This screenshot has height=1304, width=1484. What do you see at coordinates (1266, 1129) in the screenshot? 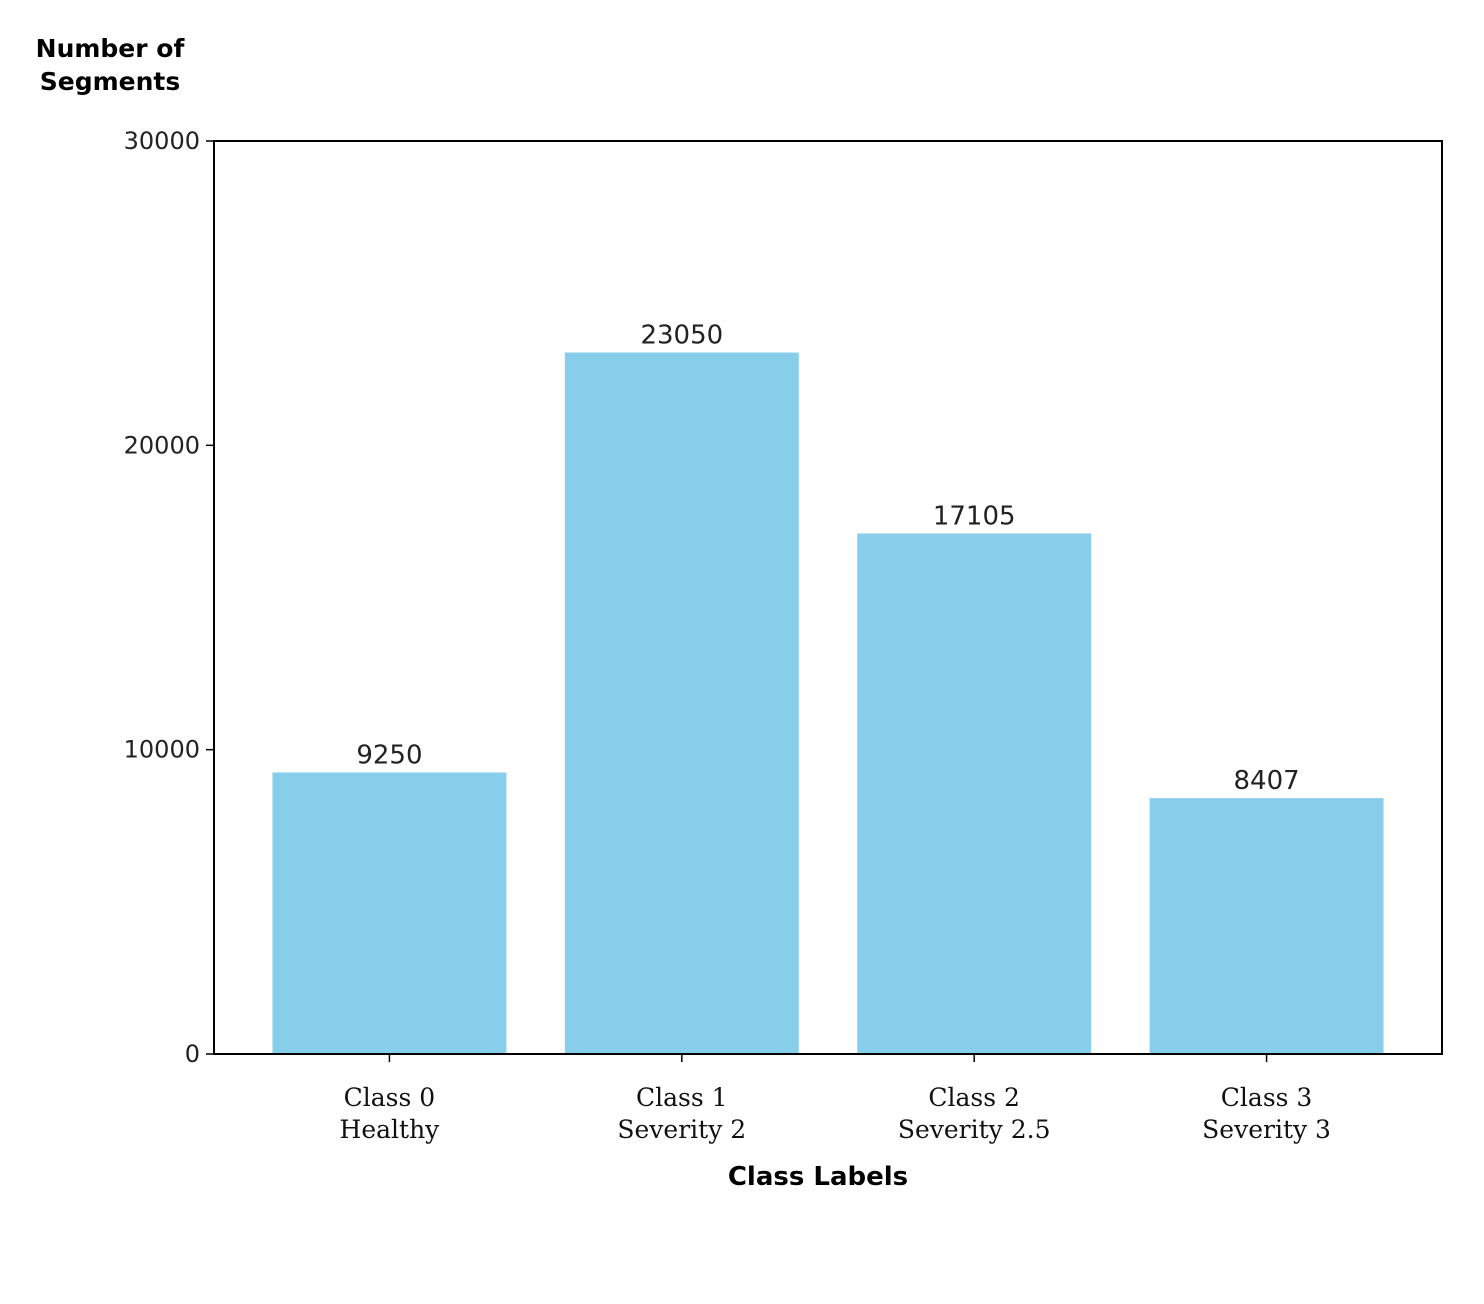
I see `x-tick-label-3-line-1: Severity 3` at bounding box center [1266, 1129].